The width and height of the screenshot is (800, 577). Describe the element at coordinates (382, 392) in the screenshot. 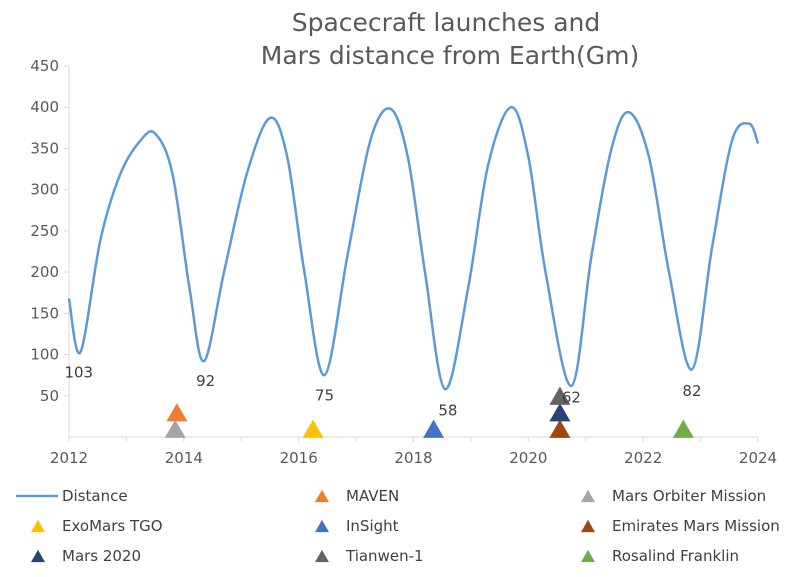

I see `data-labels: 103 92 75 58 62 82` at that location.